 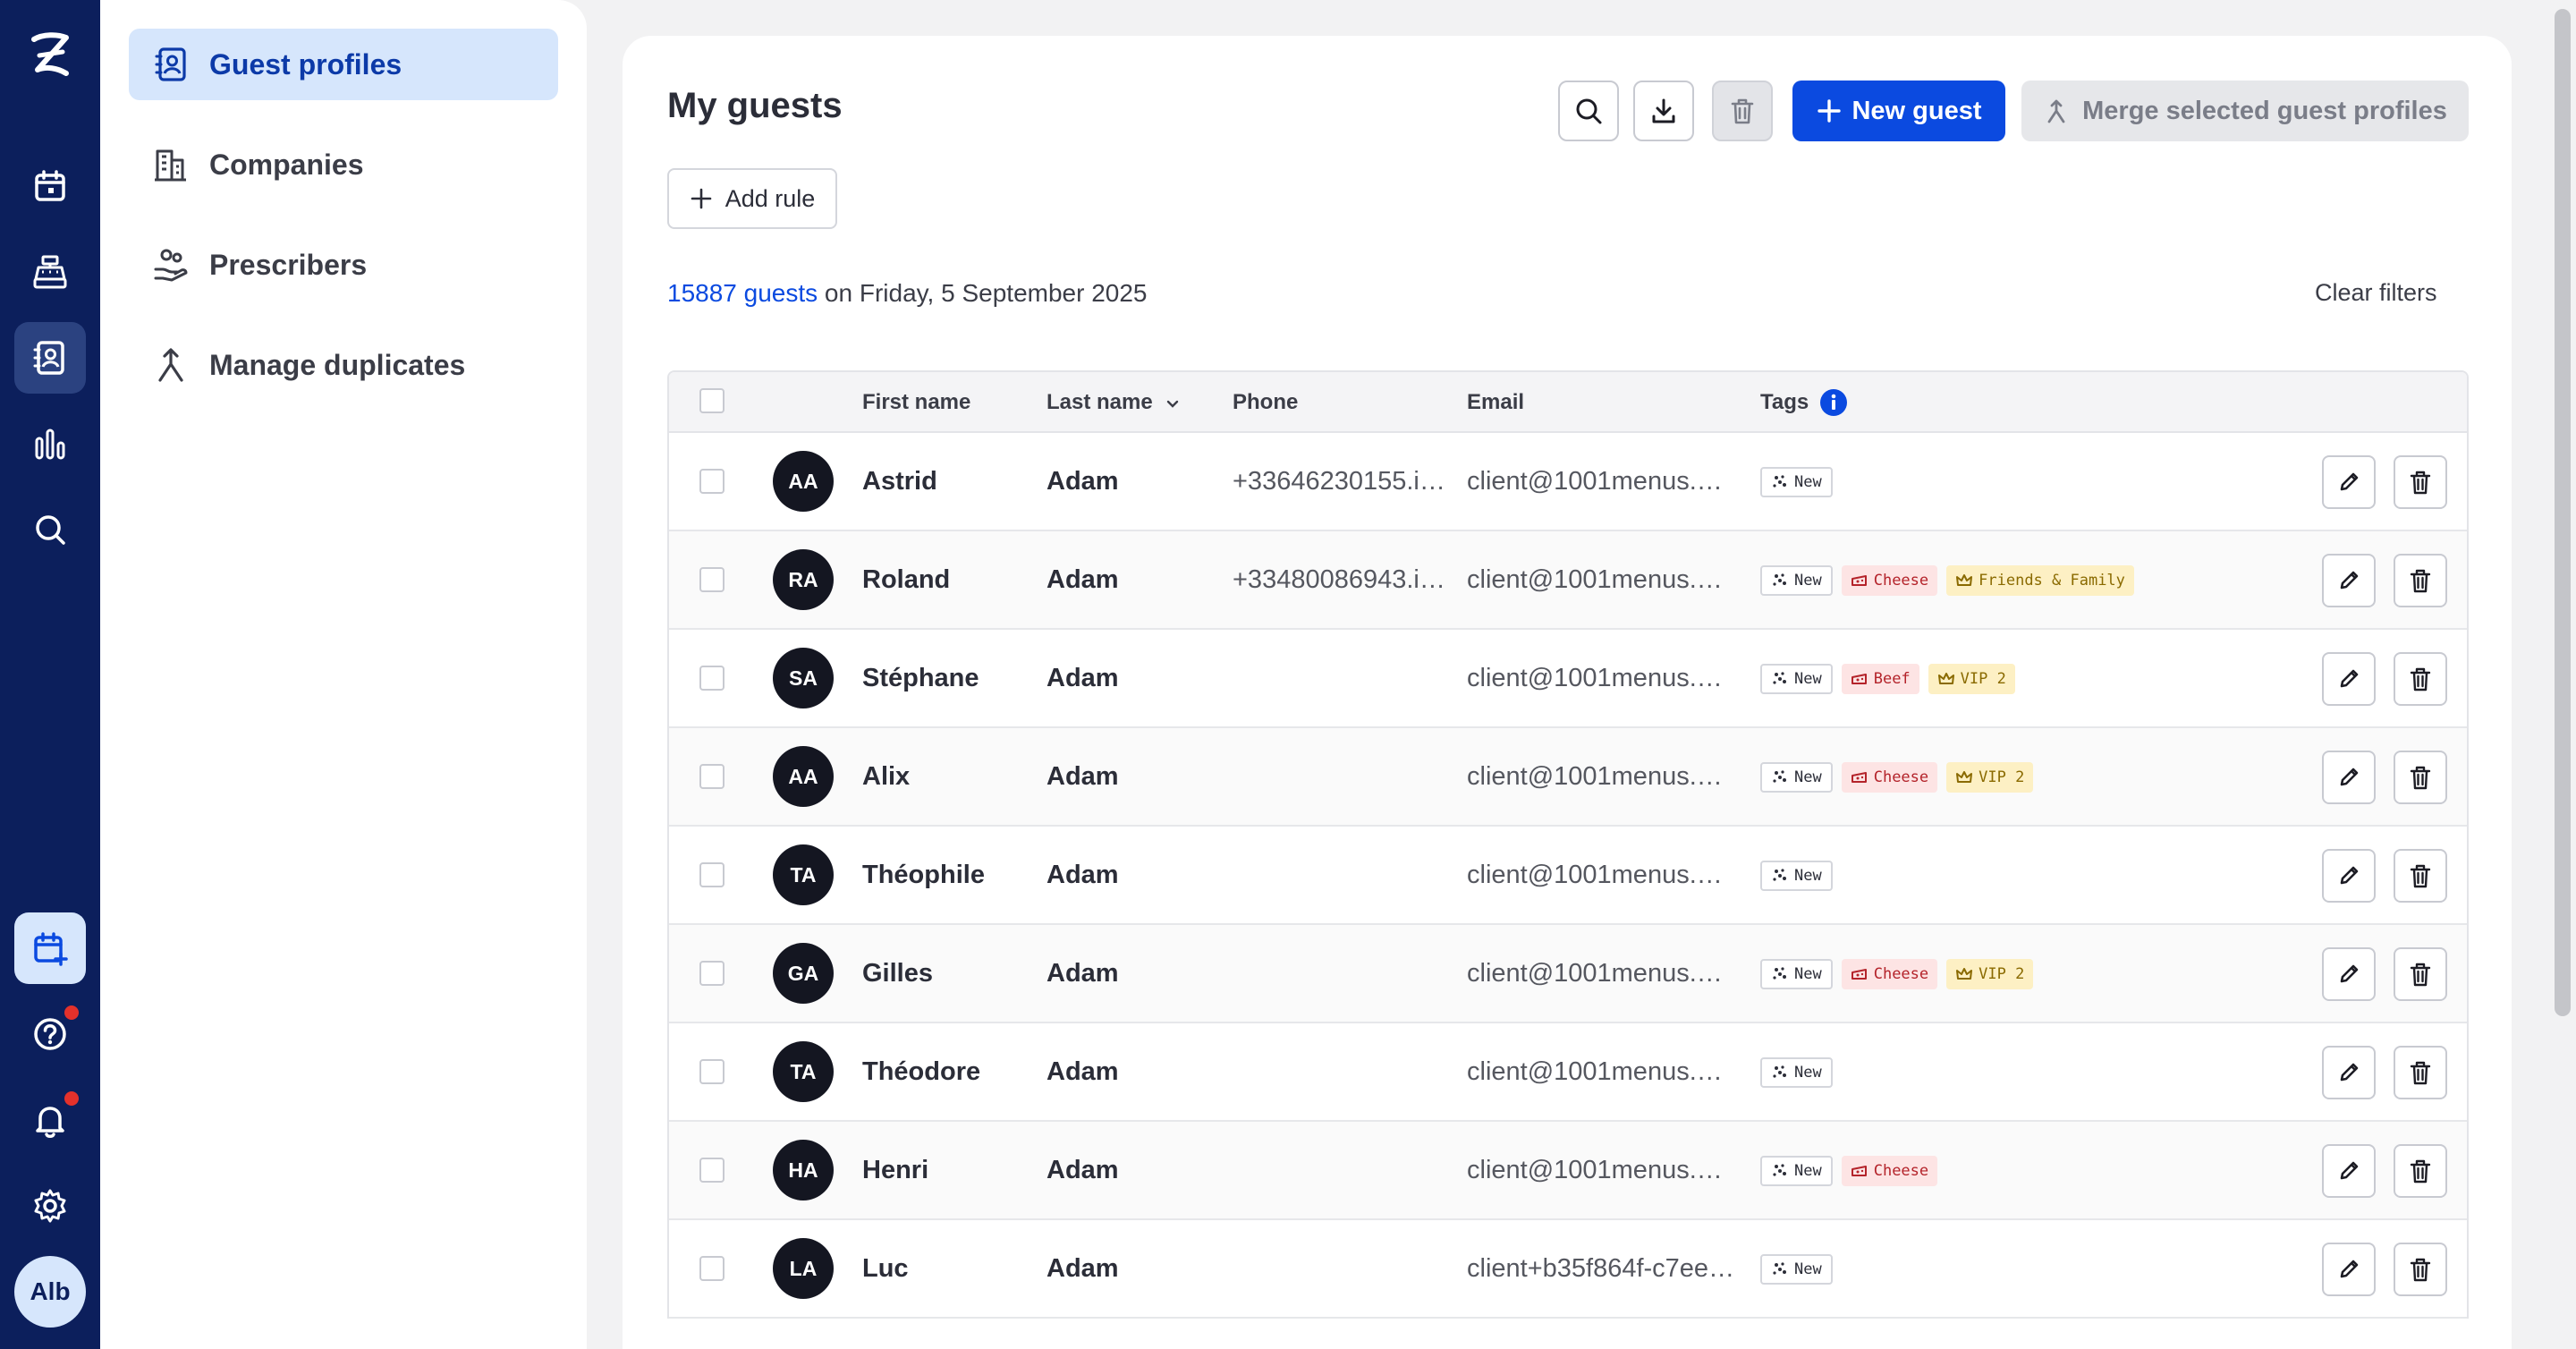 What do you see at coordinates (1779, 776) in the screenshot?
I see `sparkle-icon` at bounding box center [1779, 776].